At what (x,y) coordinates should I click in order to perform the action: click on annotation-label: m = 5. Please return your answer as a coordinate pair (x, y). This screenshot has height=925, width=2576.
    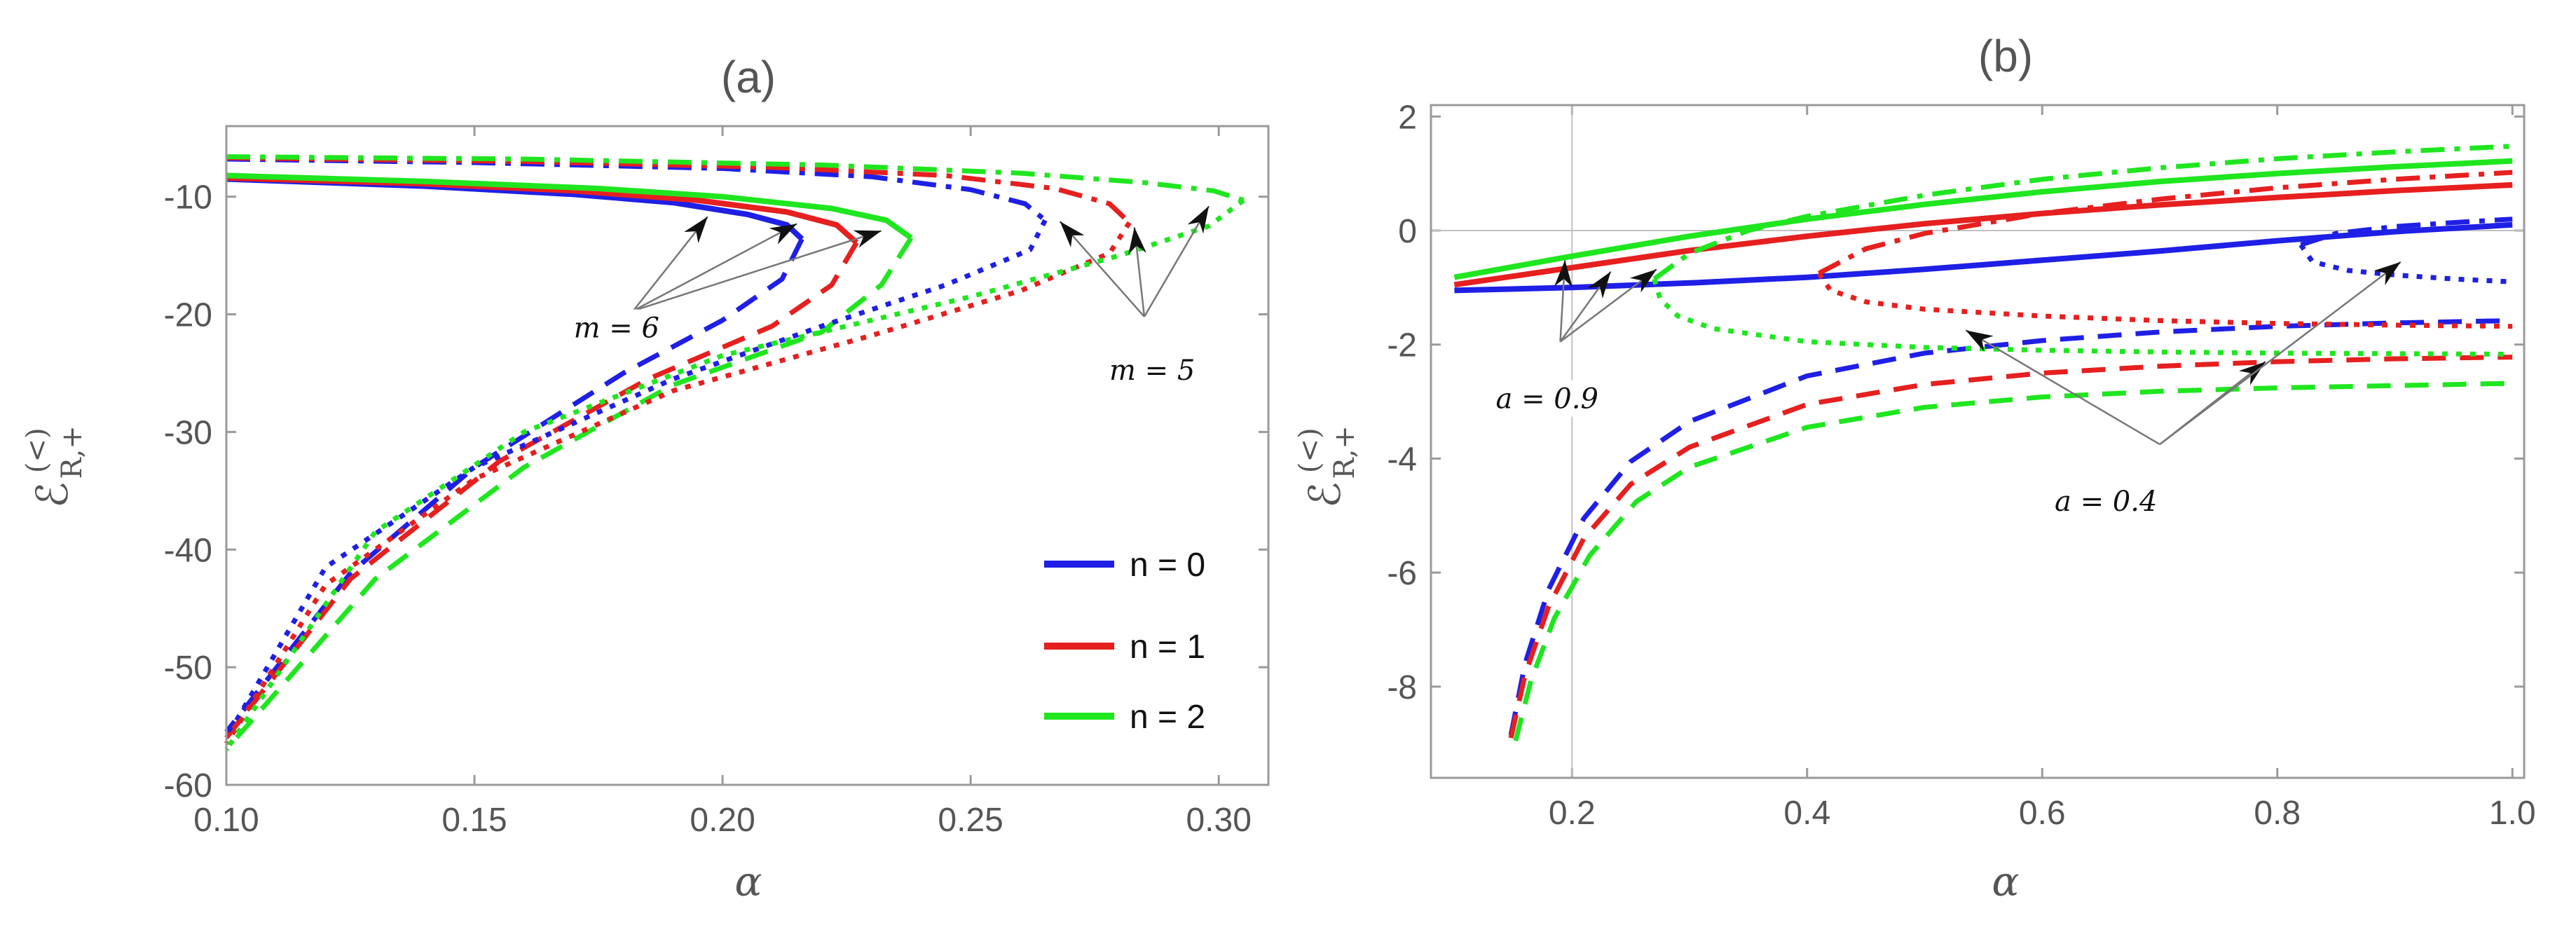
    Looking at the image, I should click on (1152, 371).